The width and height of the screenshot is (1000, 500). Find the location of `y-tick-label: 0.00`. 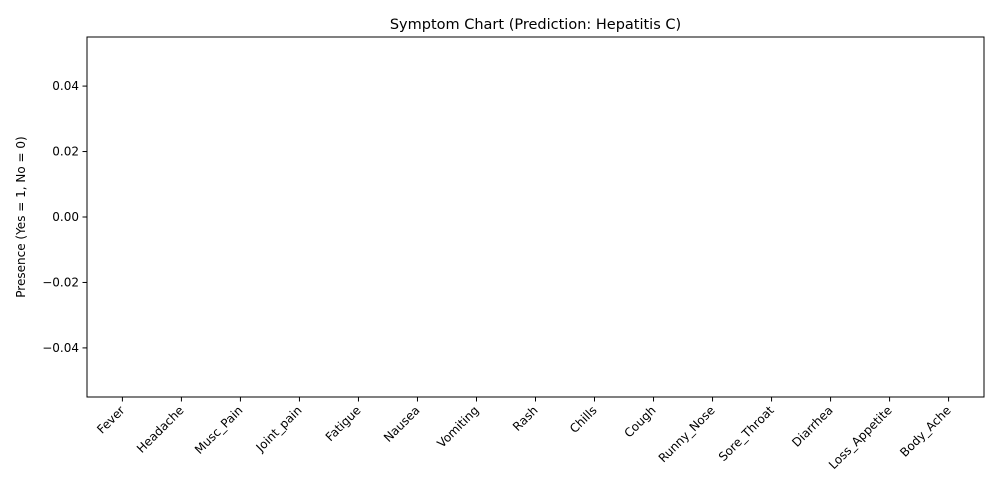

y-tick-label: 0.00 is located at coordinates (65, 217).